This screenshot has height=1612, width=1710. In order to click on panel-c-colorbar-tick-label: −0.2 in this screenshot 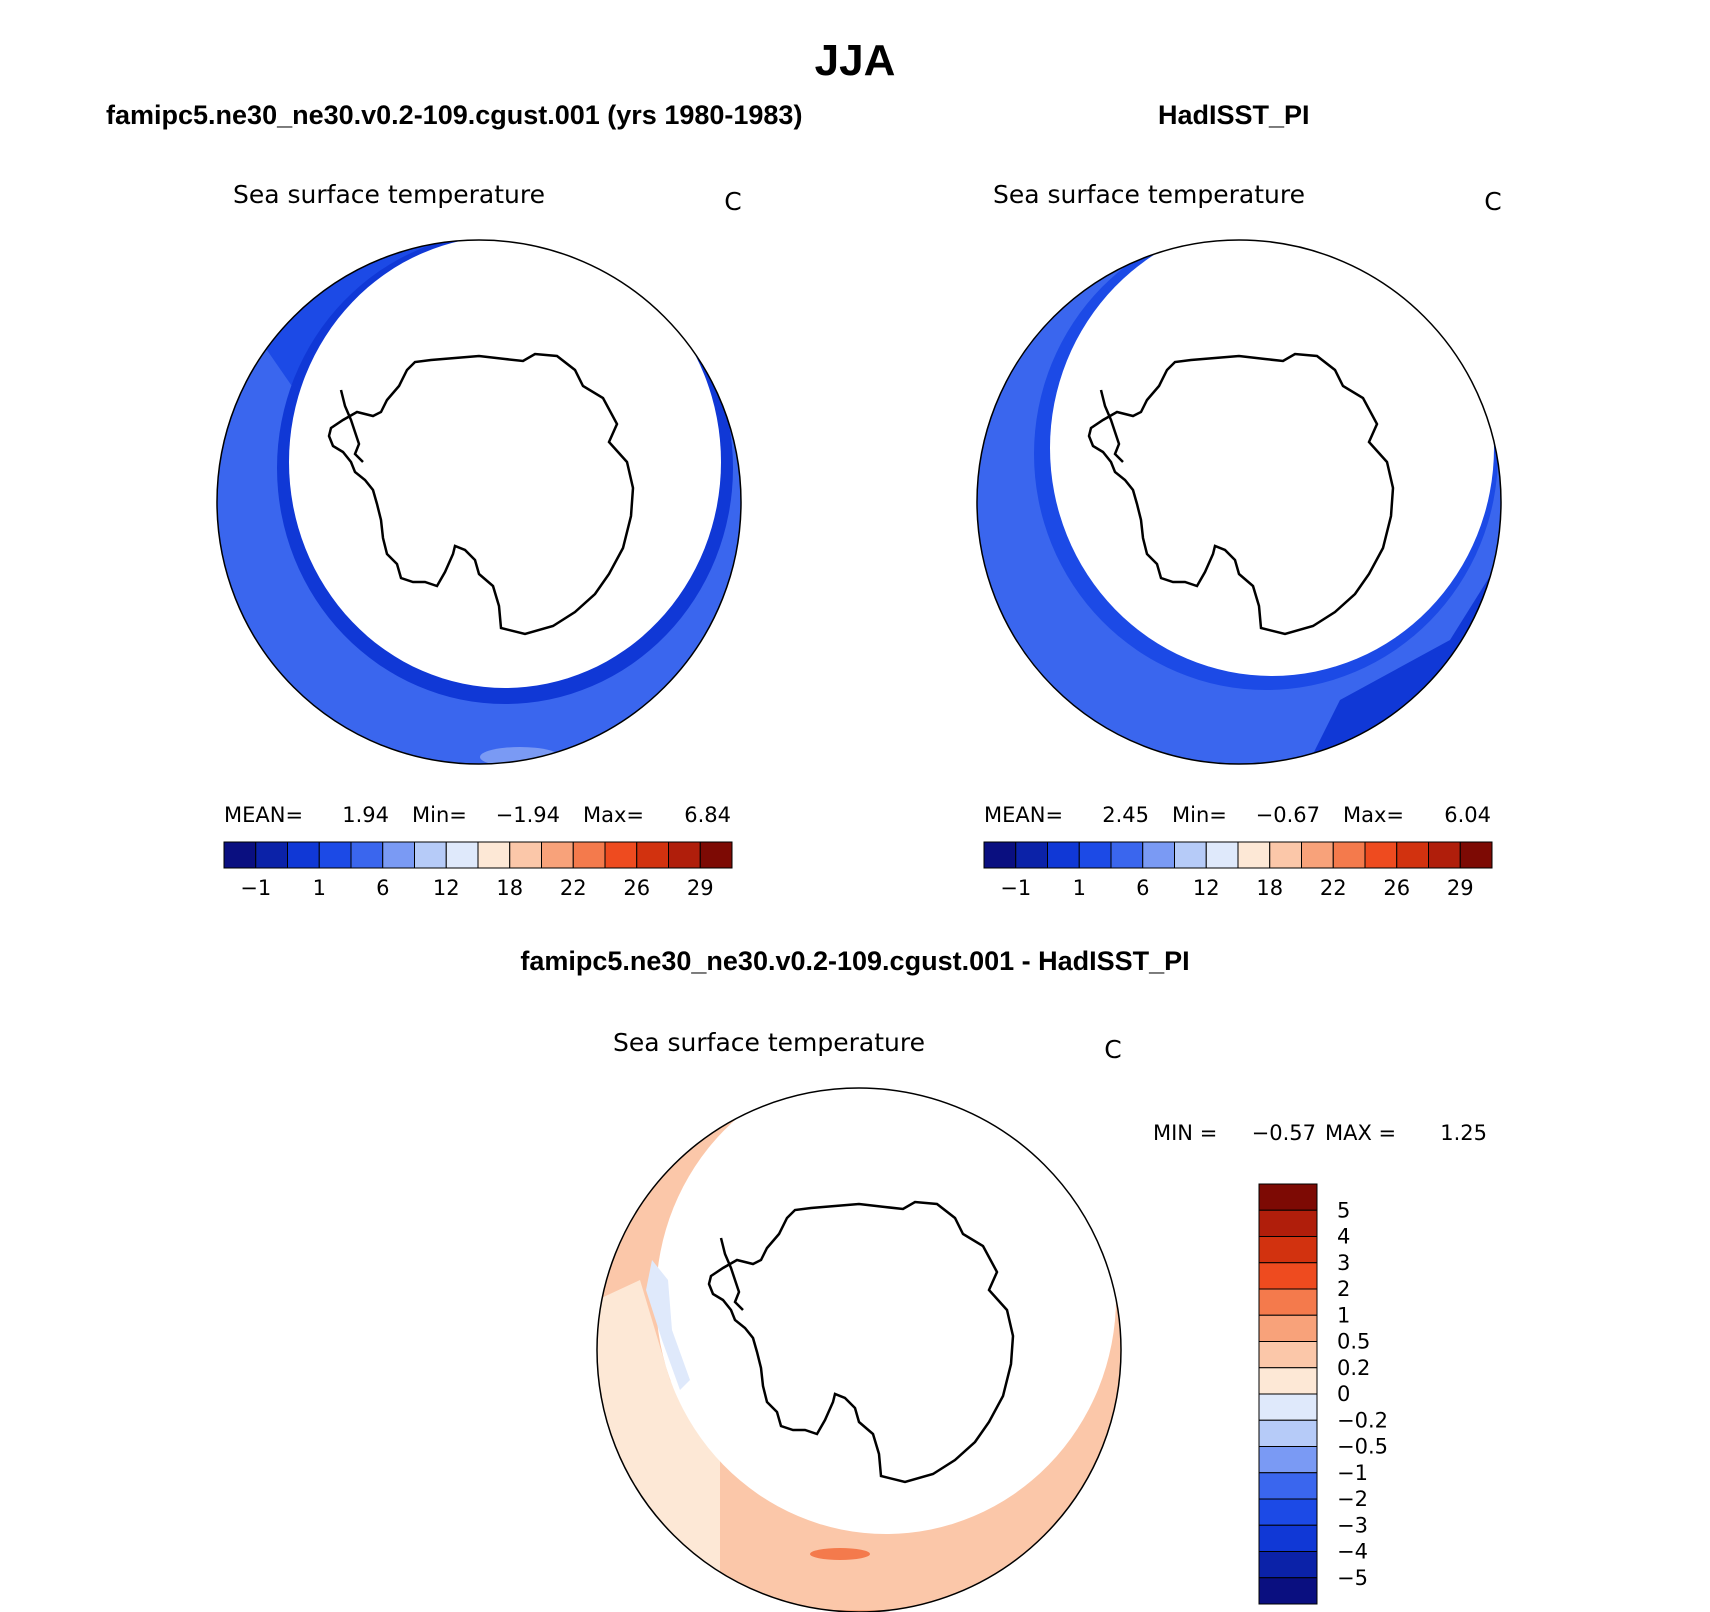, I will do `click(1362, 1420)`.